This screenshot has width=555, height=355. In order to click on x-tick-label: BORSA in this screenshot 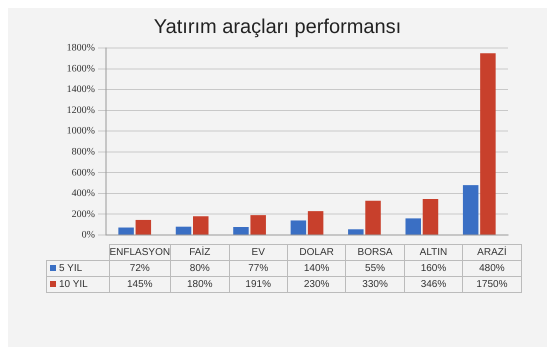, I will do `click(375, 252)`.